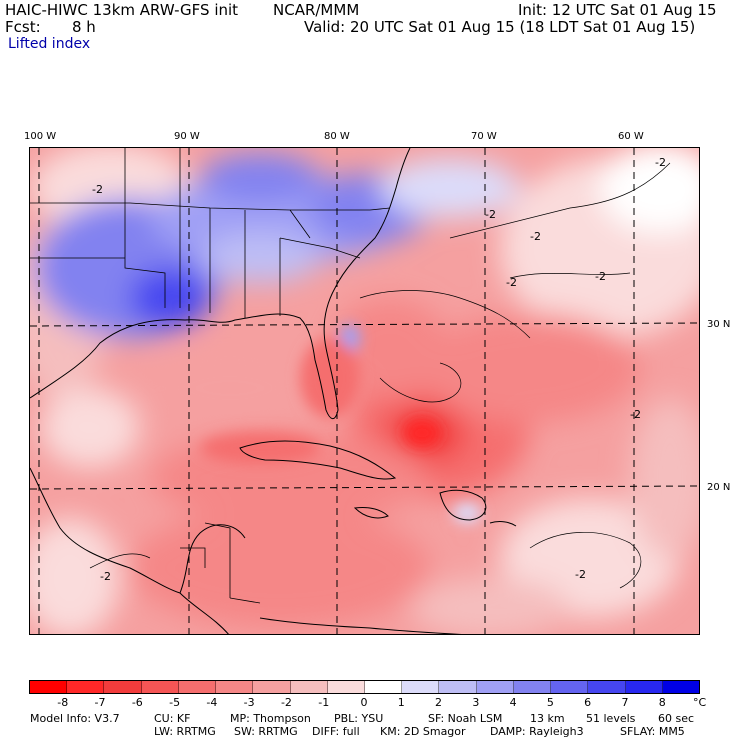 Image resolution: width=740 pixels, height=740 pixels. Describe the element at coordinates (122, 10) in the screenshot. I see `model-title: HAIC-HIWC 13km ARW-GFS init` at that location.